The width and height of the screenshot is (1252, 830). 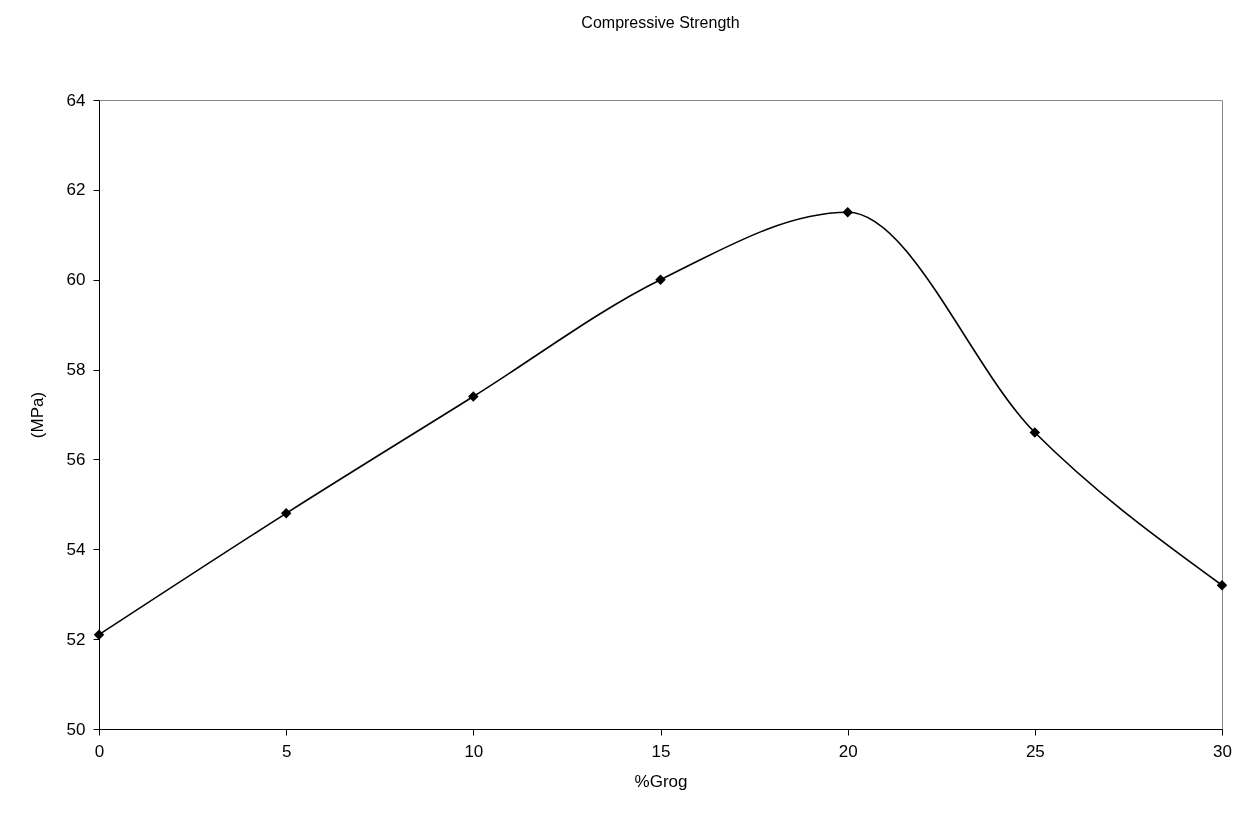 What do you see at coordinates (1222, 751) in the screenshot?
I see `x-tick-label: 30` at bounding box center [1222, 751].